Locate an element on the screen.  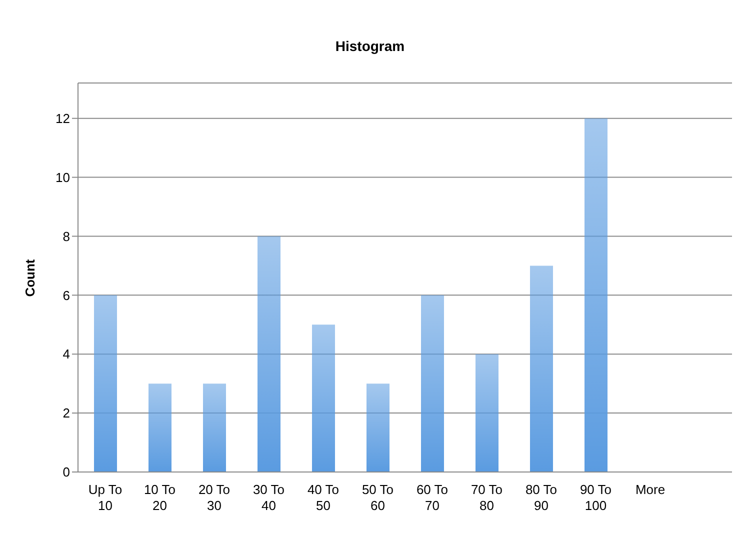
y-tick-label: 4 is located at coordinates (66, 354).